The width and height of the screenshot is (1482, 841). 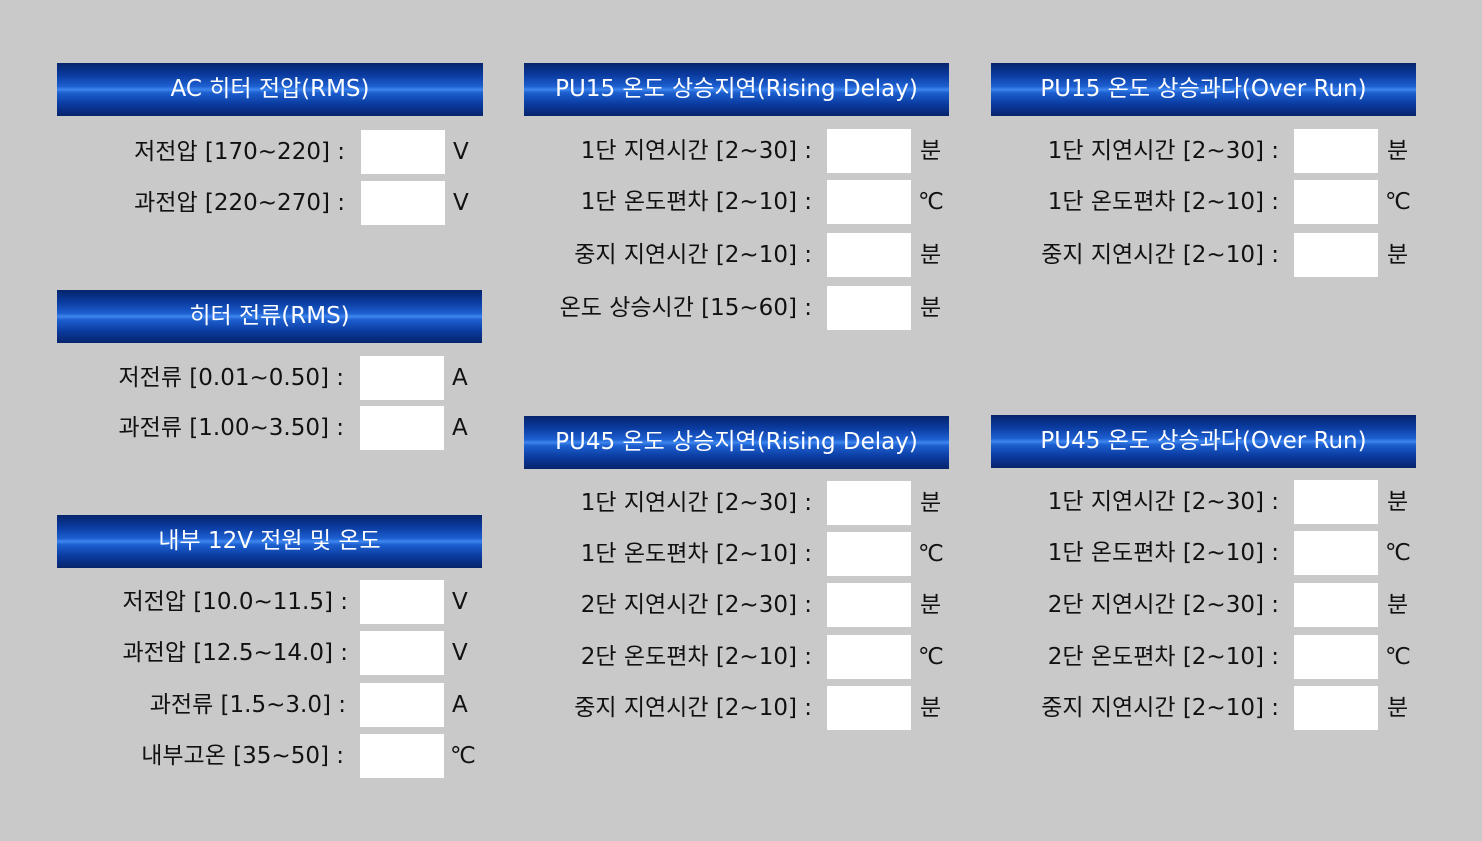 What do you see at coordinates (696, 657) in the screenshot?
I see `field-label: 2단 온도편차 [2~10] :` at bounding box center [696, 657].